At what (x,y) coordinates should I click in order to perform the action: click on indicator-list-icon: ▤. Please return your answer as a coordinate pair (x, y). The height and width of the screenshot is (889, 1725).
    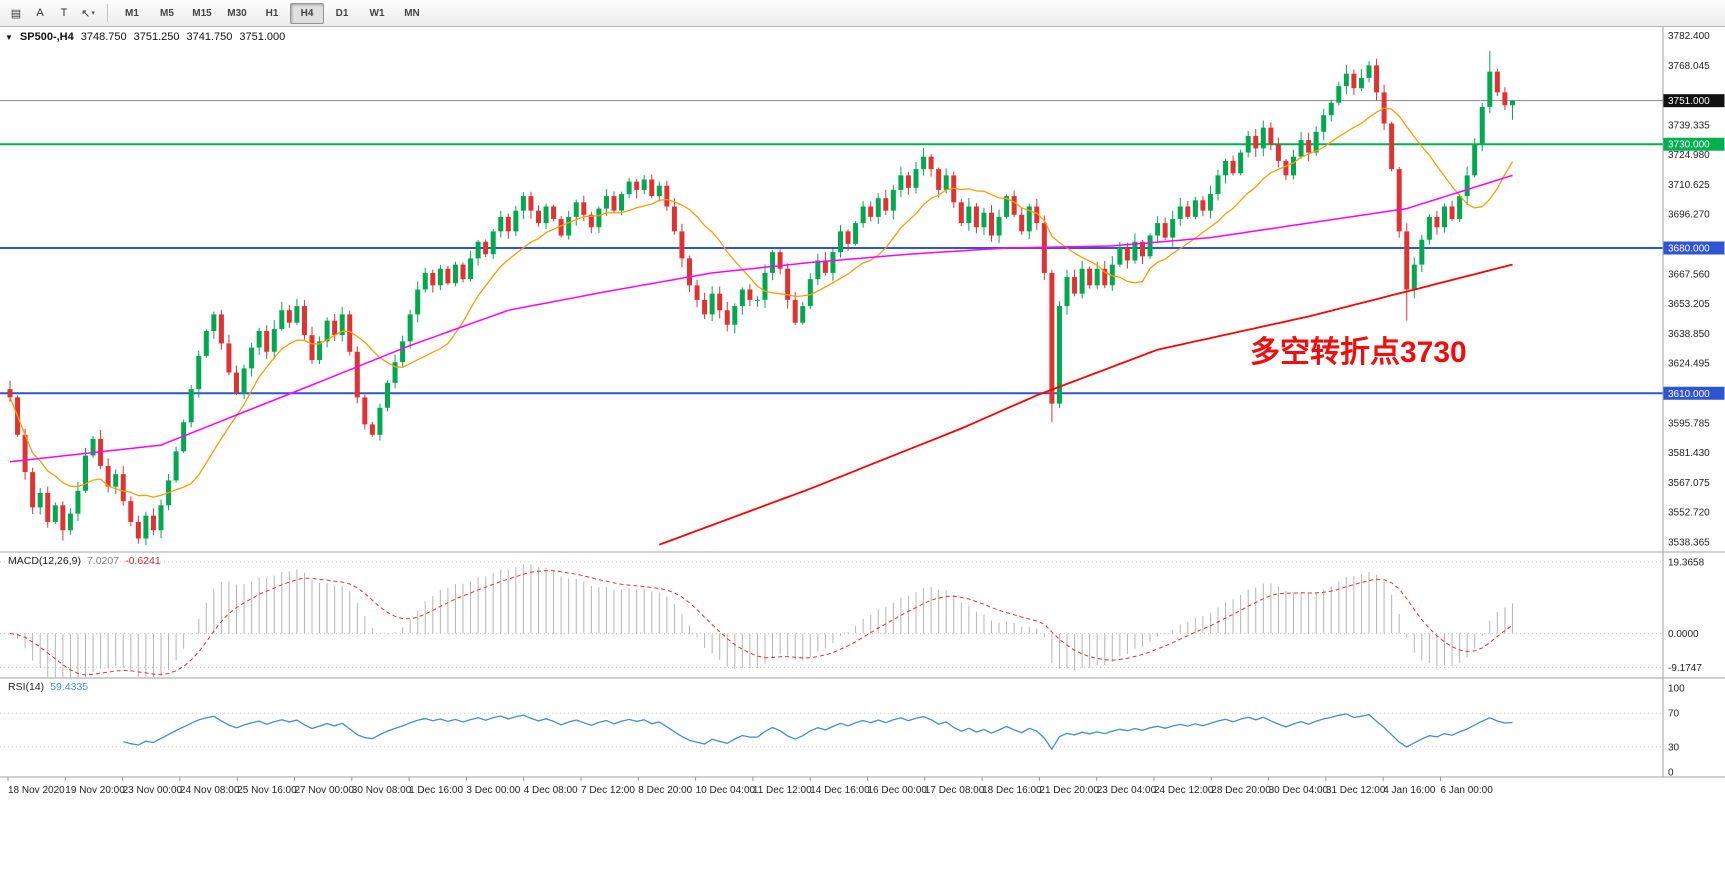
    Looking at the image, I should click on (16, 13).